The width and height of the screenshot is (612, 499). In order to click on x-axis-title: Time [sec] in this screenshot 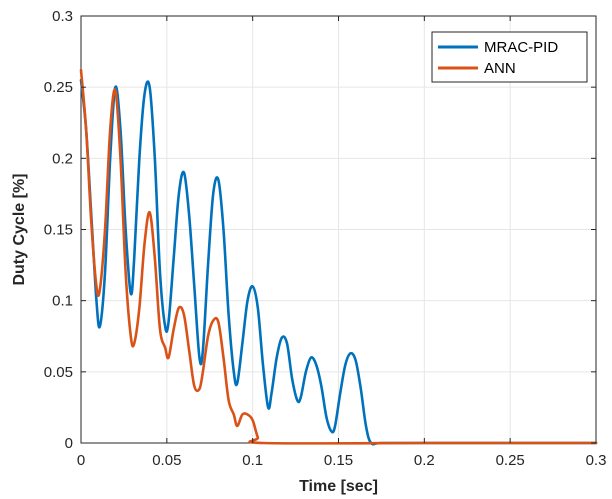, I will do `click(338, 486)`.